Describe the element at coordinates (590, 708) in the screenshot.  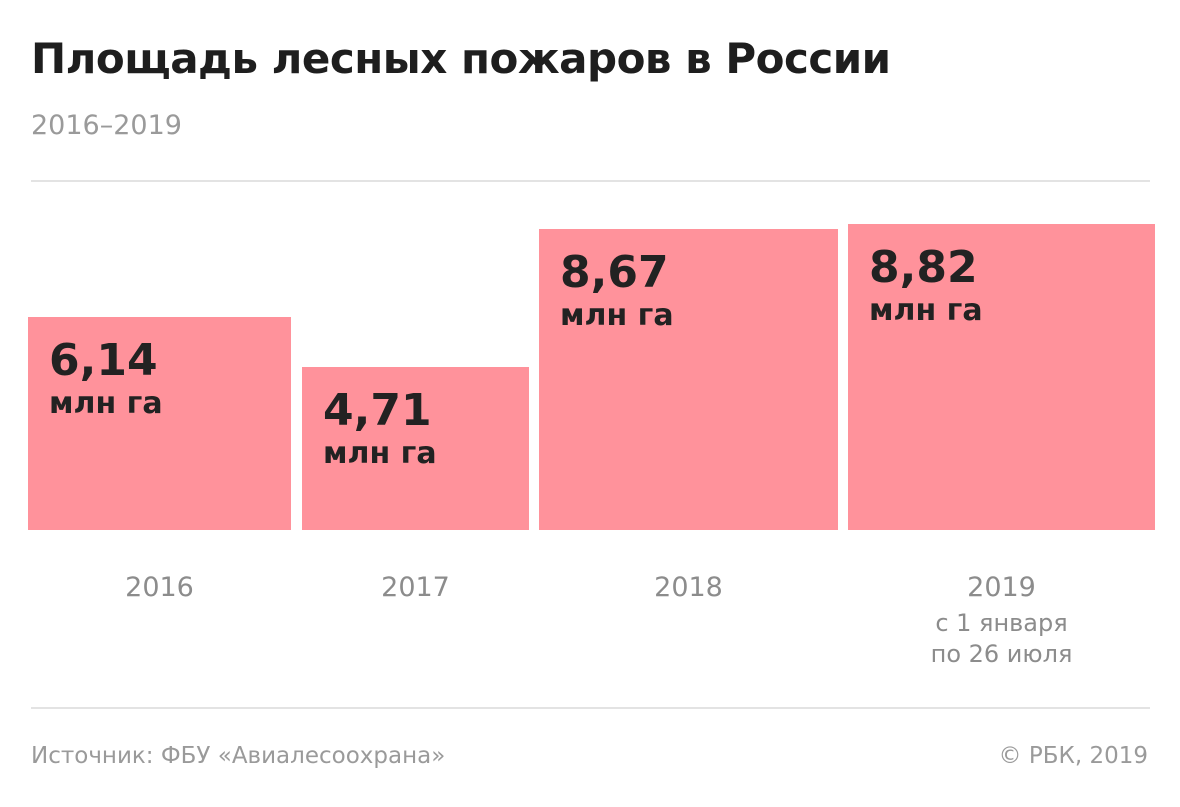
I see `bottom-divider` at that location.